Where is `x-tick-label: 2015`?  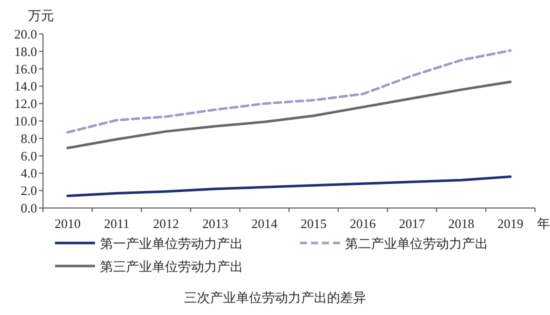
x-tick-label: 2015 is located at coordinates (313, 223).